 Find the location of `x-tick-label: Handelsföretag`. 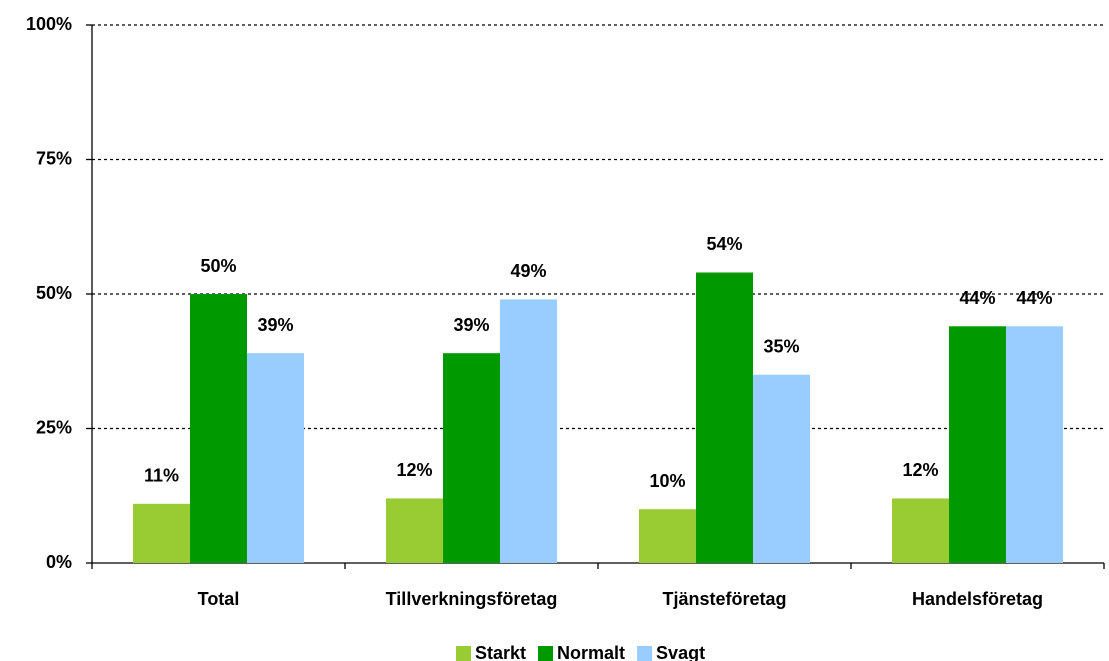

x-tick-label: Handelsföretag is located at coordinates (977, 599).